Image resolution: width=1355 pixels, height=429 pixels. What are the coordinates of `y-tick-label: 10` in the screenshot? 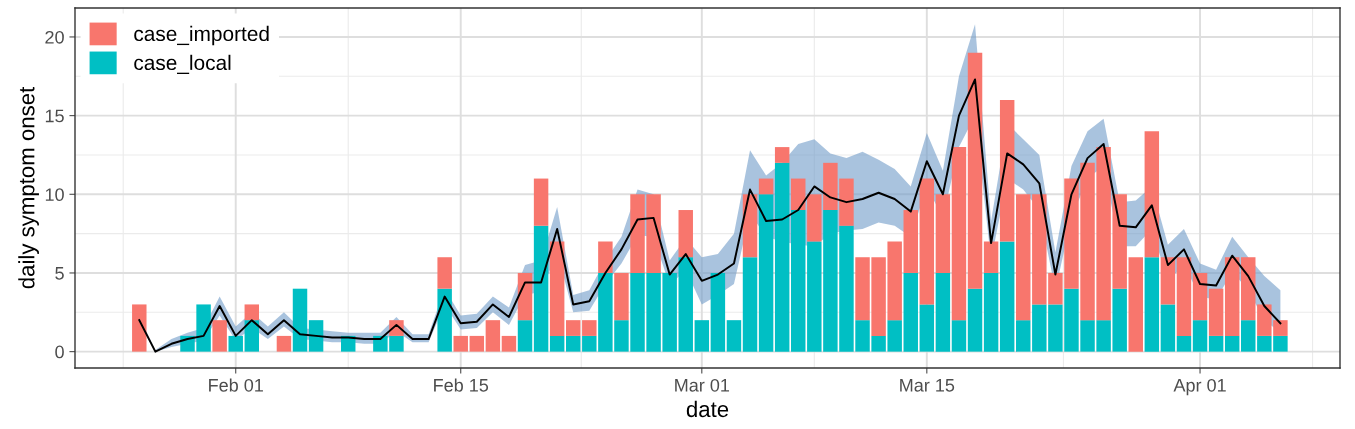 It's located at (54, 195).